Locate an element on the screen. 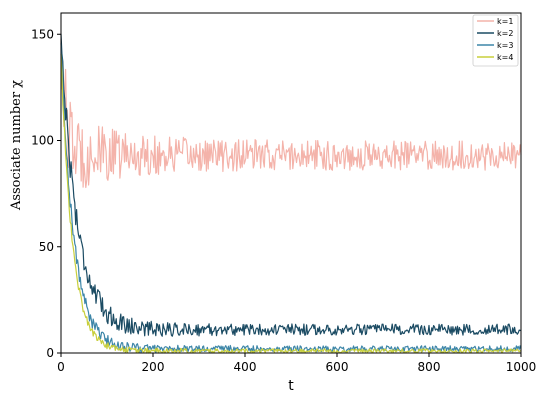  y-tick-label: 50 is located at coordinates (46, 247).